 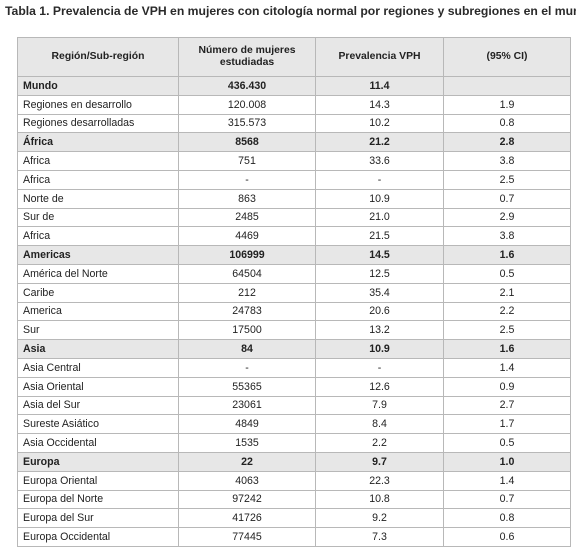 What do you see at coordinates (247, 537) in the screenshot?
I see `cell-women-studied: 77445` at bounding box center [247, 537].